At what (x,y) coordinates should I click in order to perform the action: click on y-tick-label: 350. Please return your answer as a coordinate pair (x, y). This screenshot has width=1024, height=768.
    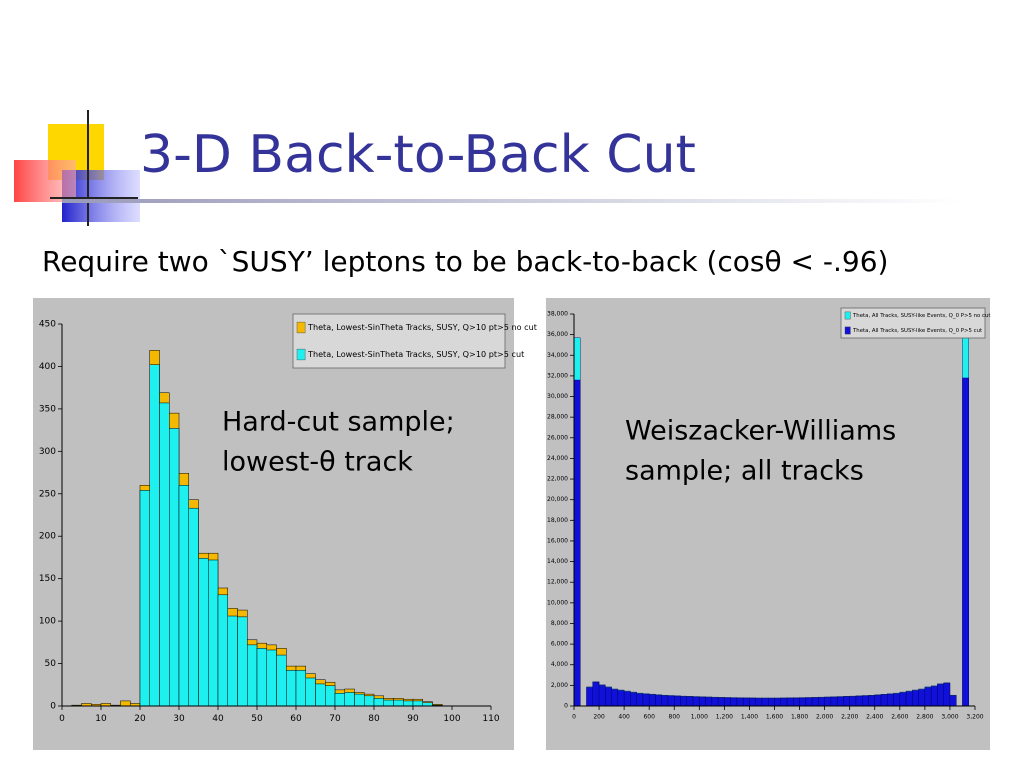
    Looking at the image, I should click on (47, 409).